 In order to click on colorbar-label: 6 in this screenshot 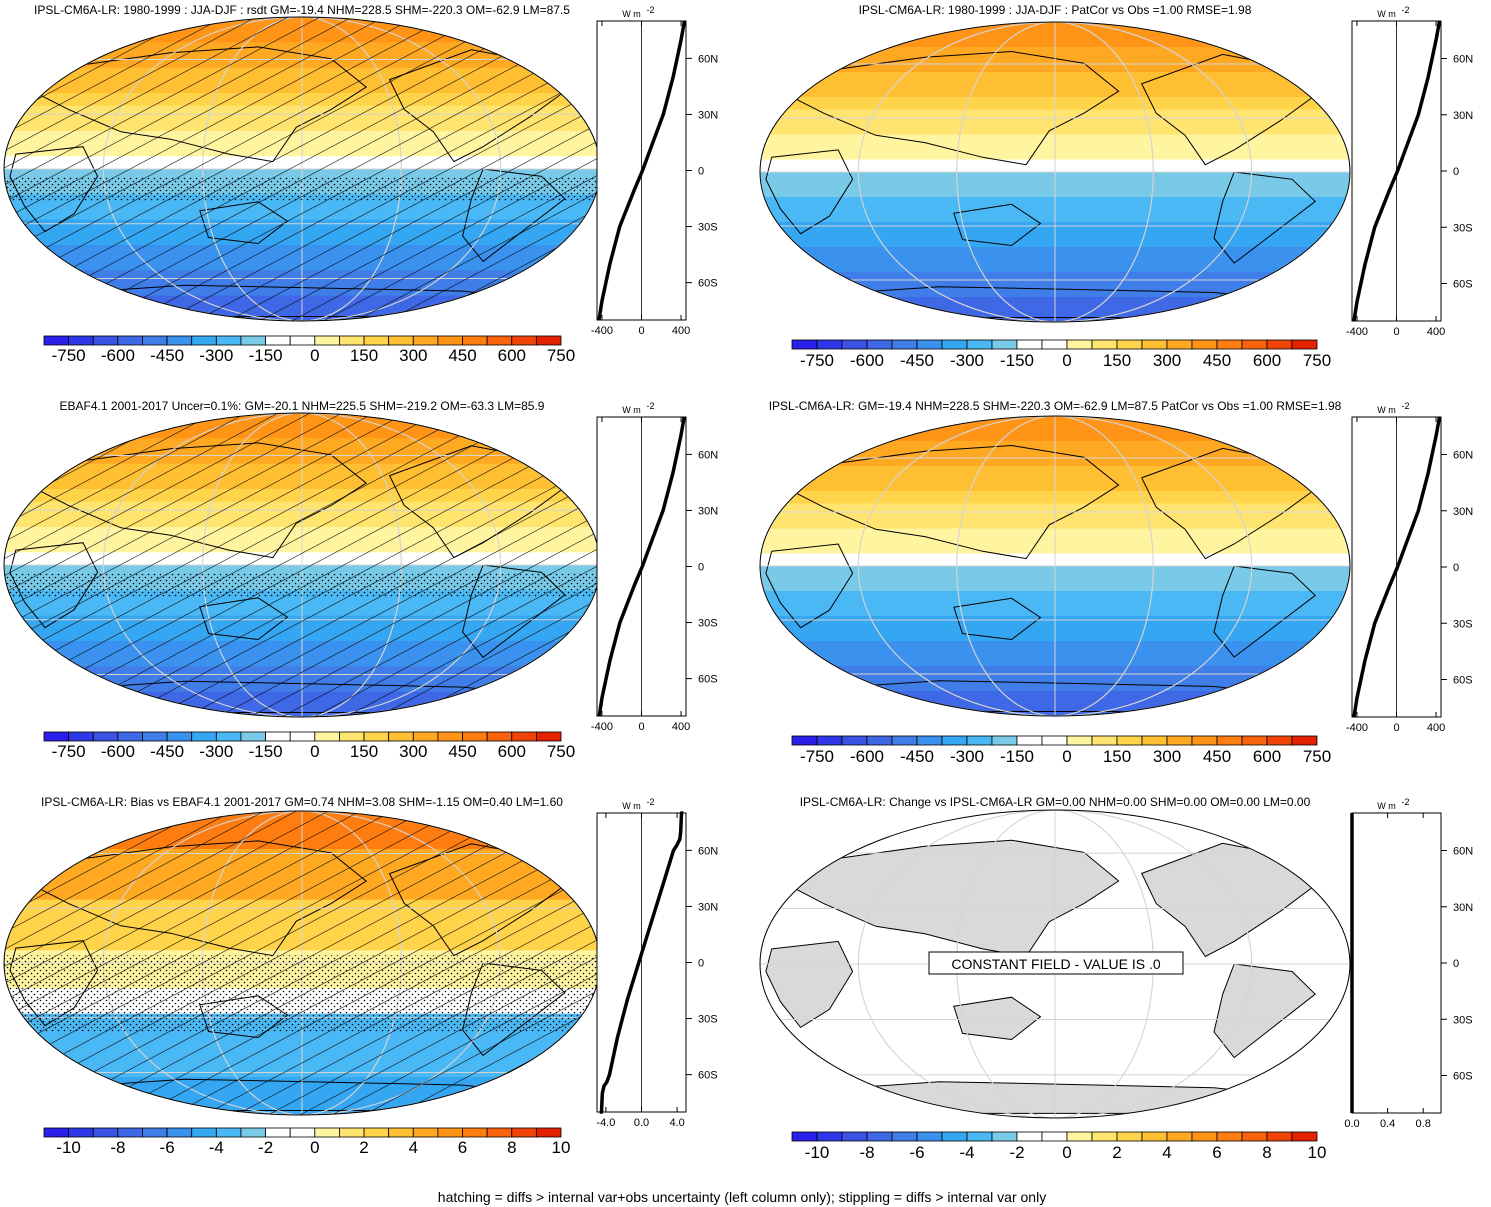, I will do `click(1216, 1152)`.